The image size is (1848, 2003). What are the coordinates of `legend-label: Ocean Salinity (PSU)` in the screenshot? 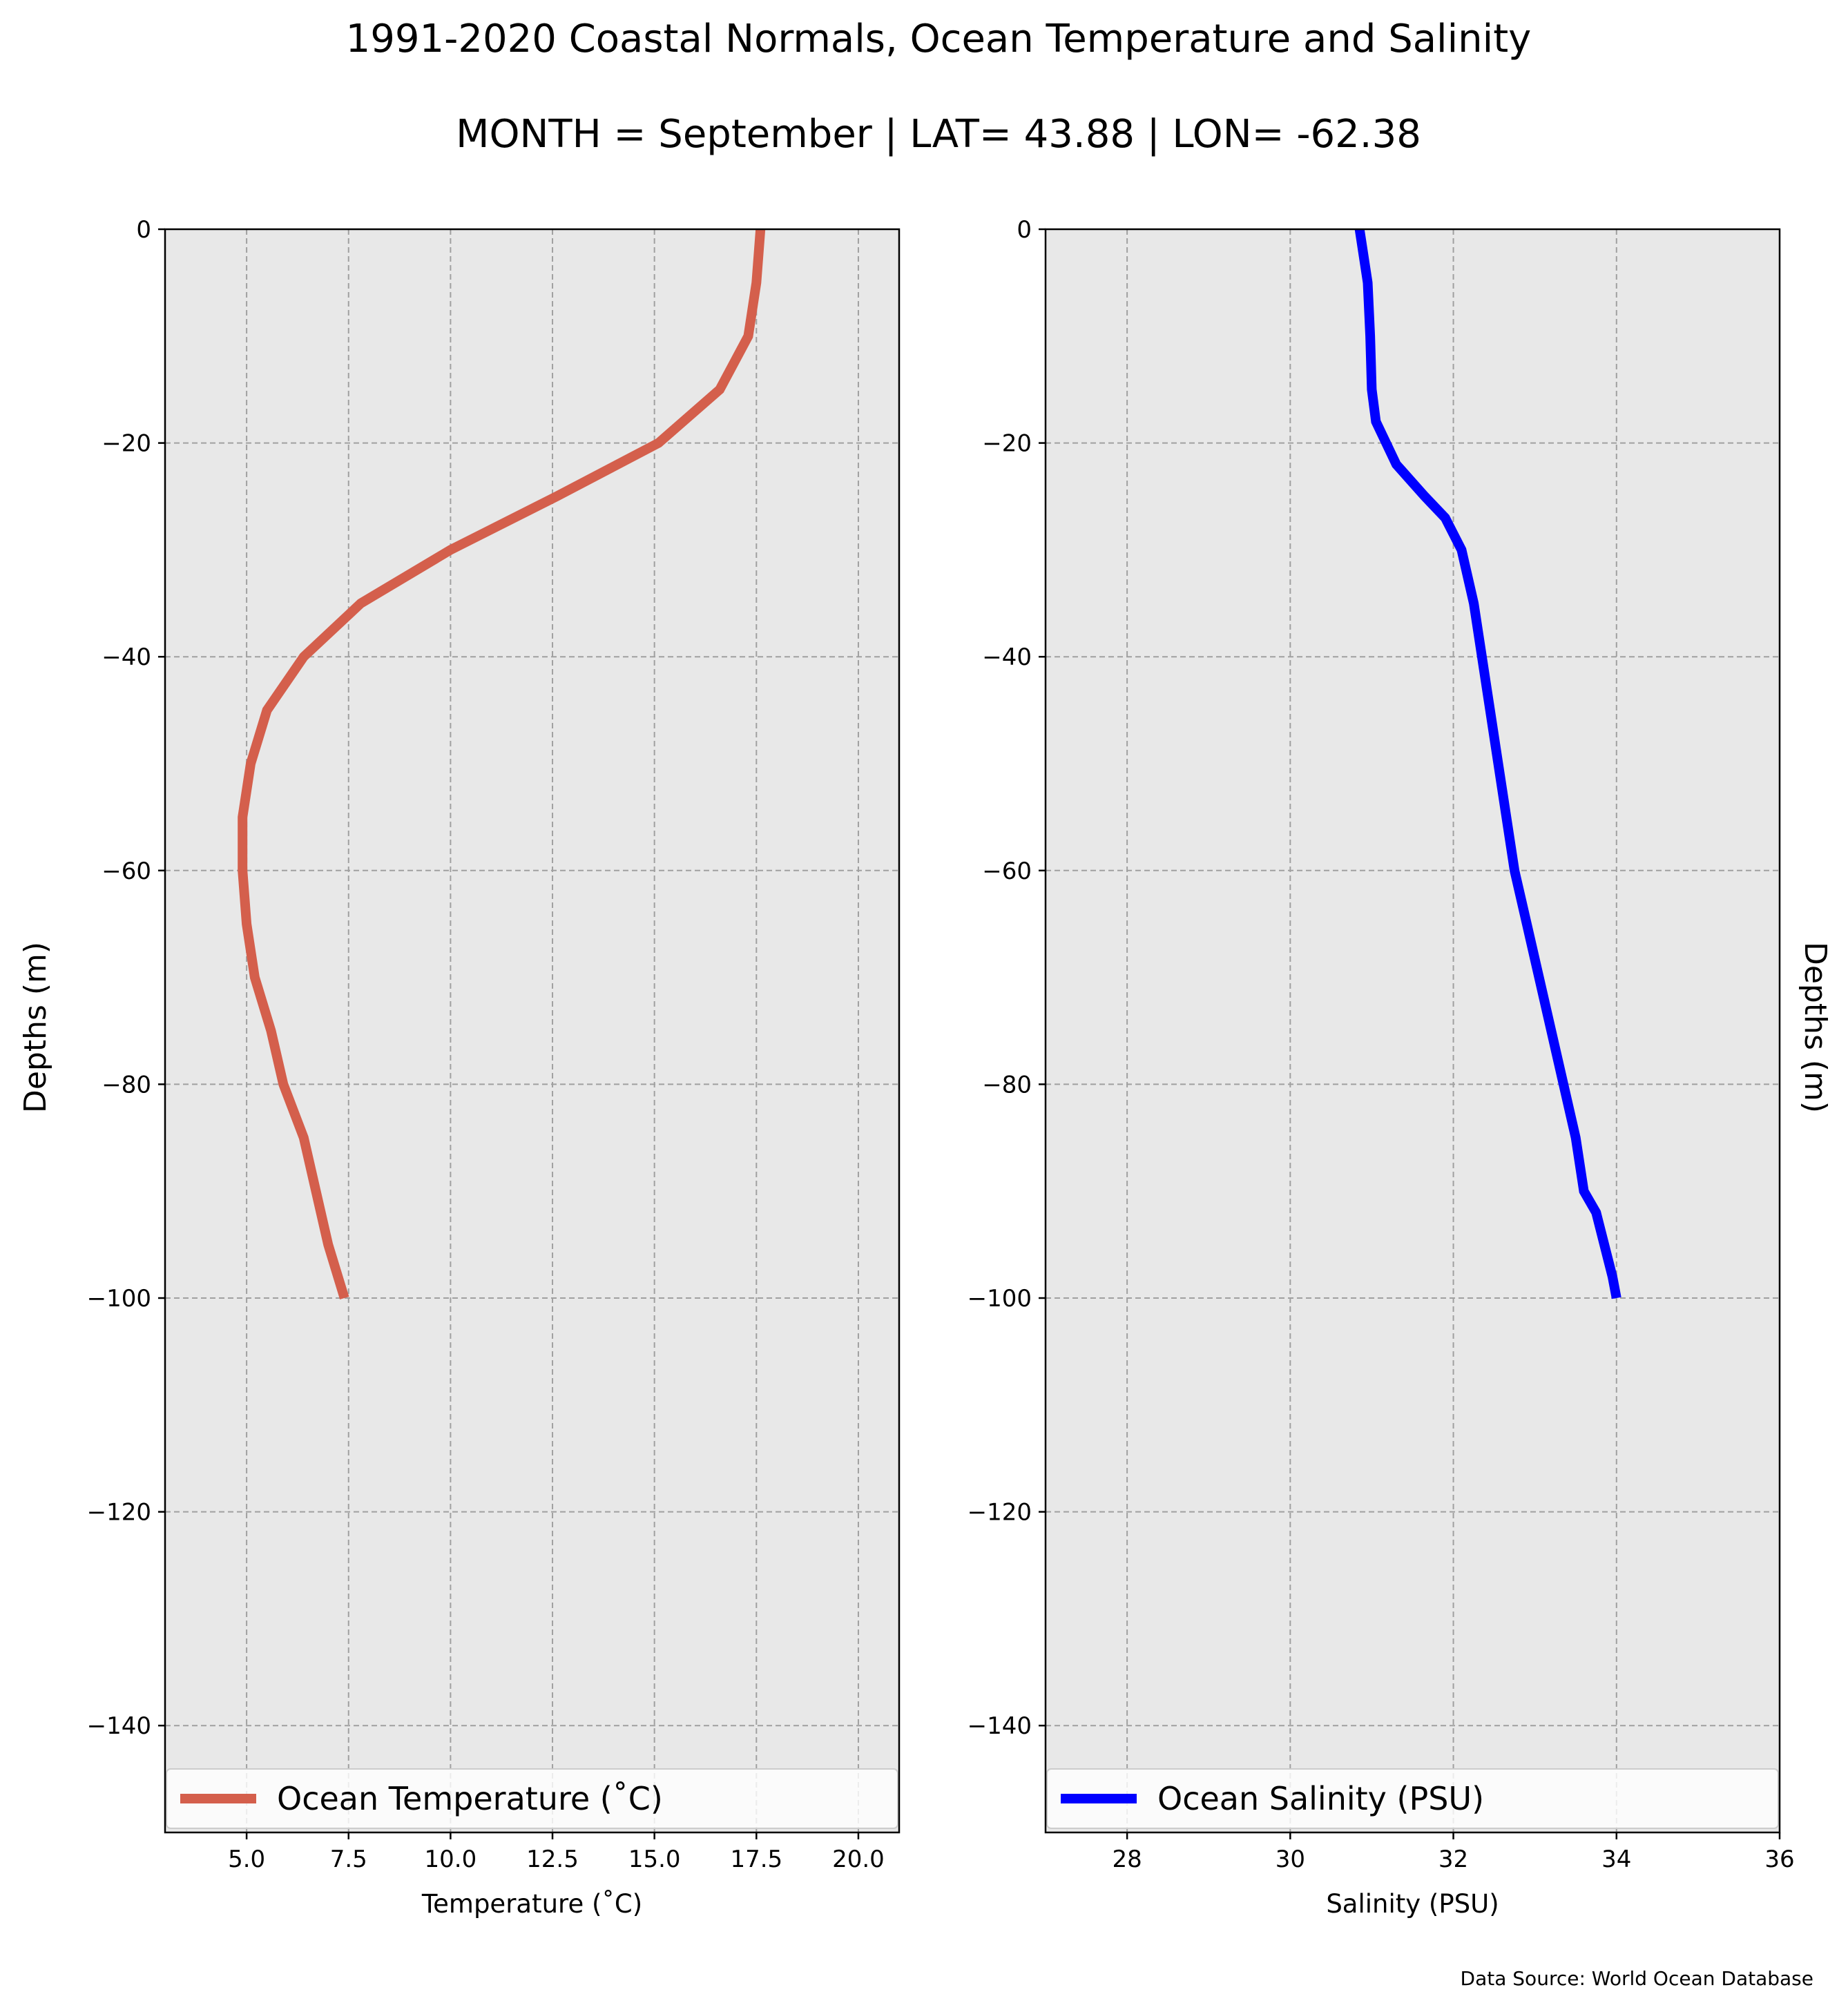 It's located at (1320, 1798).